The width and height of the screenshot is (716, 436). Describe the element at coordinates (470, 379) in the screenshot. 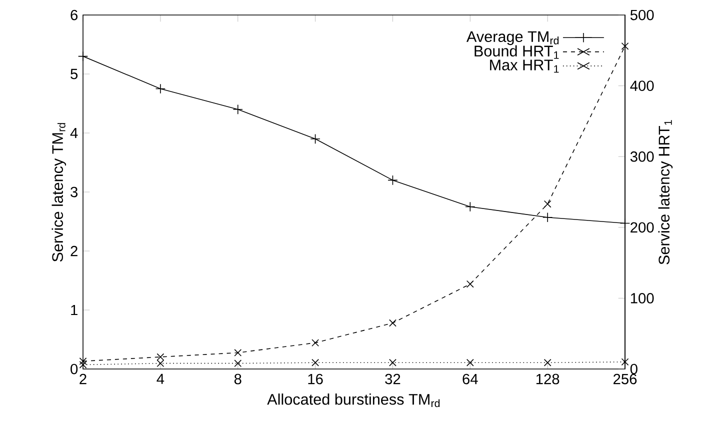

I see `x-tick-label: 64` at that location.